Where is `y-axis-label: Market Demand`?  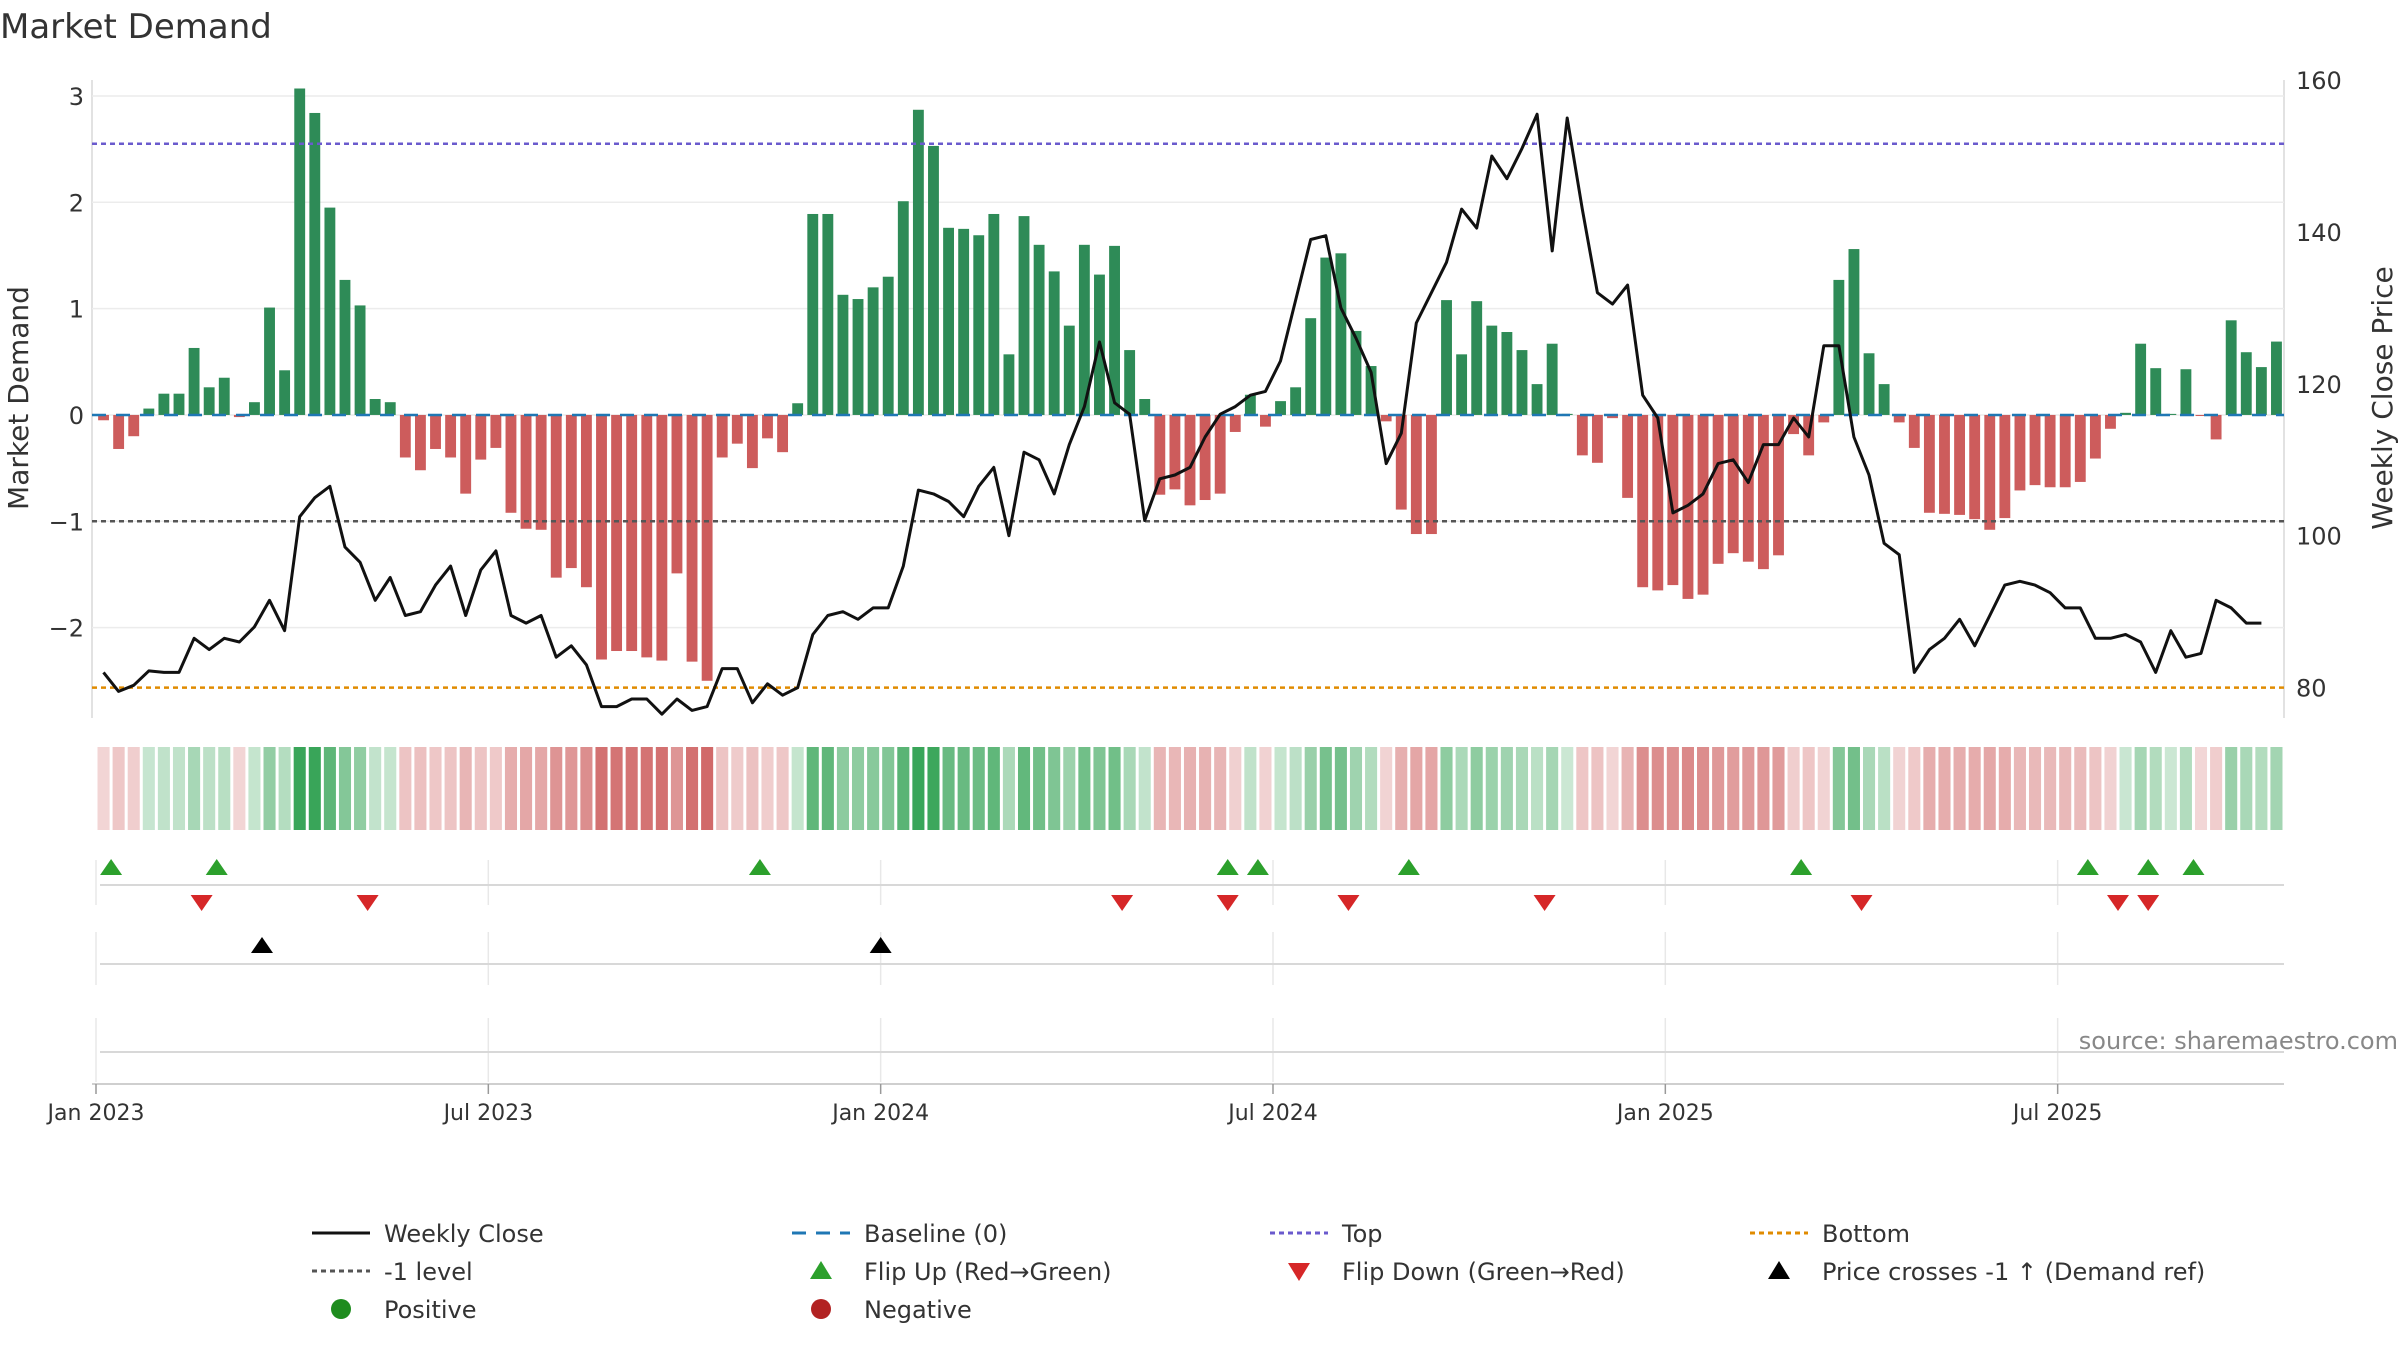
y-axis-label: Market Demand is located at coordinates (18, 398).